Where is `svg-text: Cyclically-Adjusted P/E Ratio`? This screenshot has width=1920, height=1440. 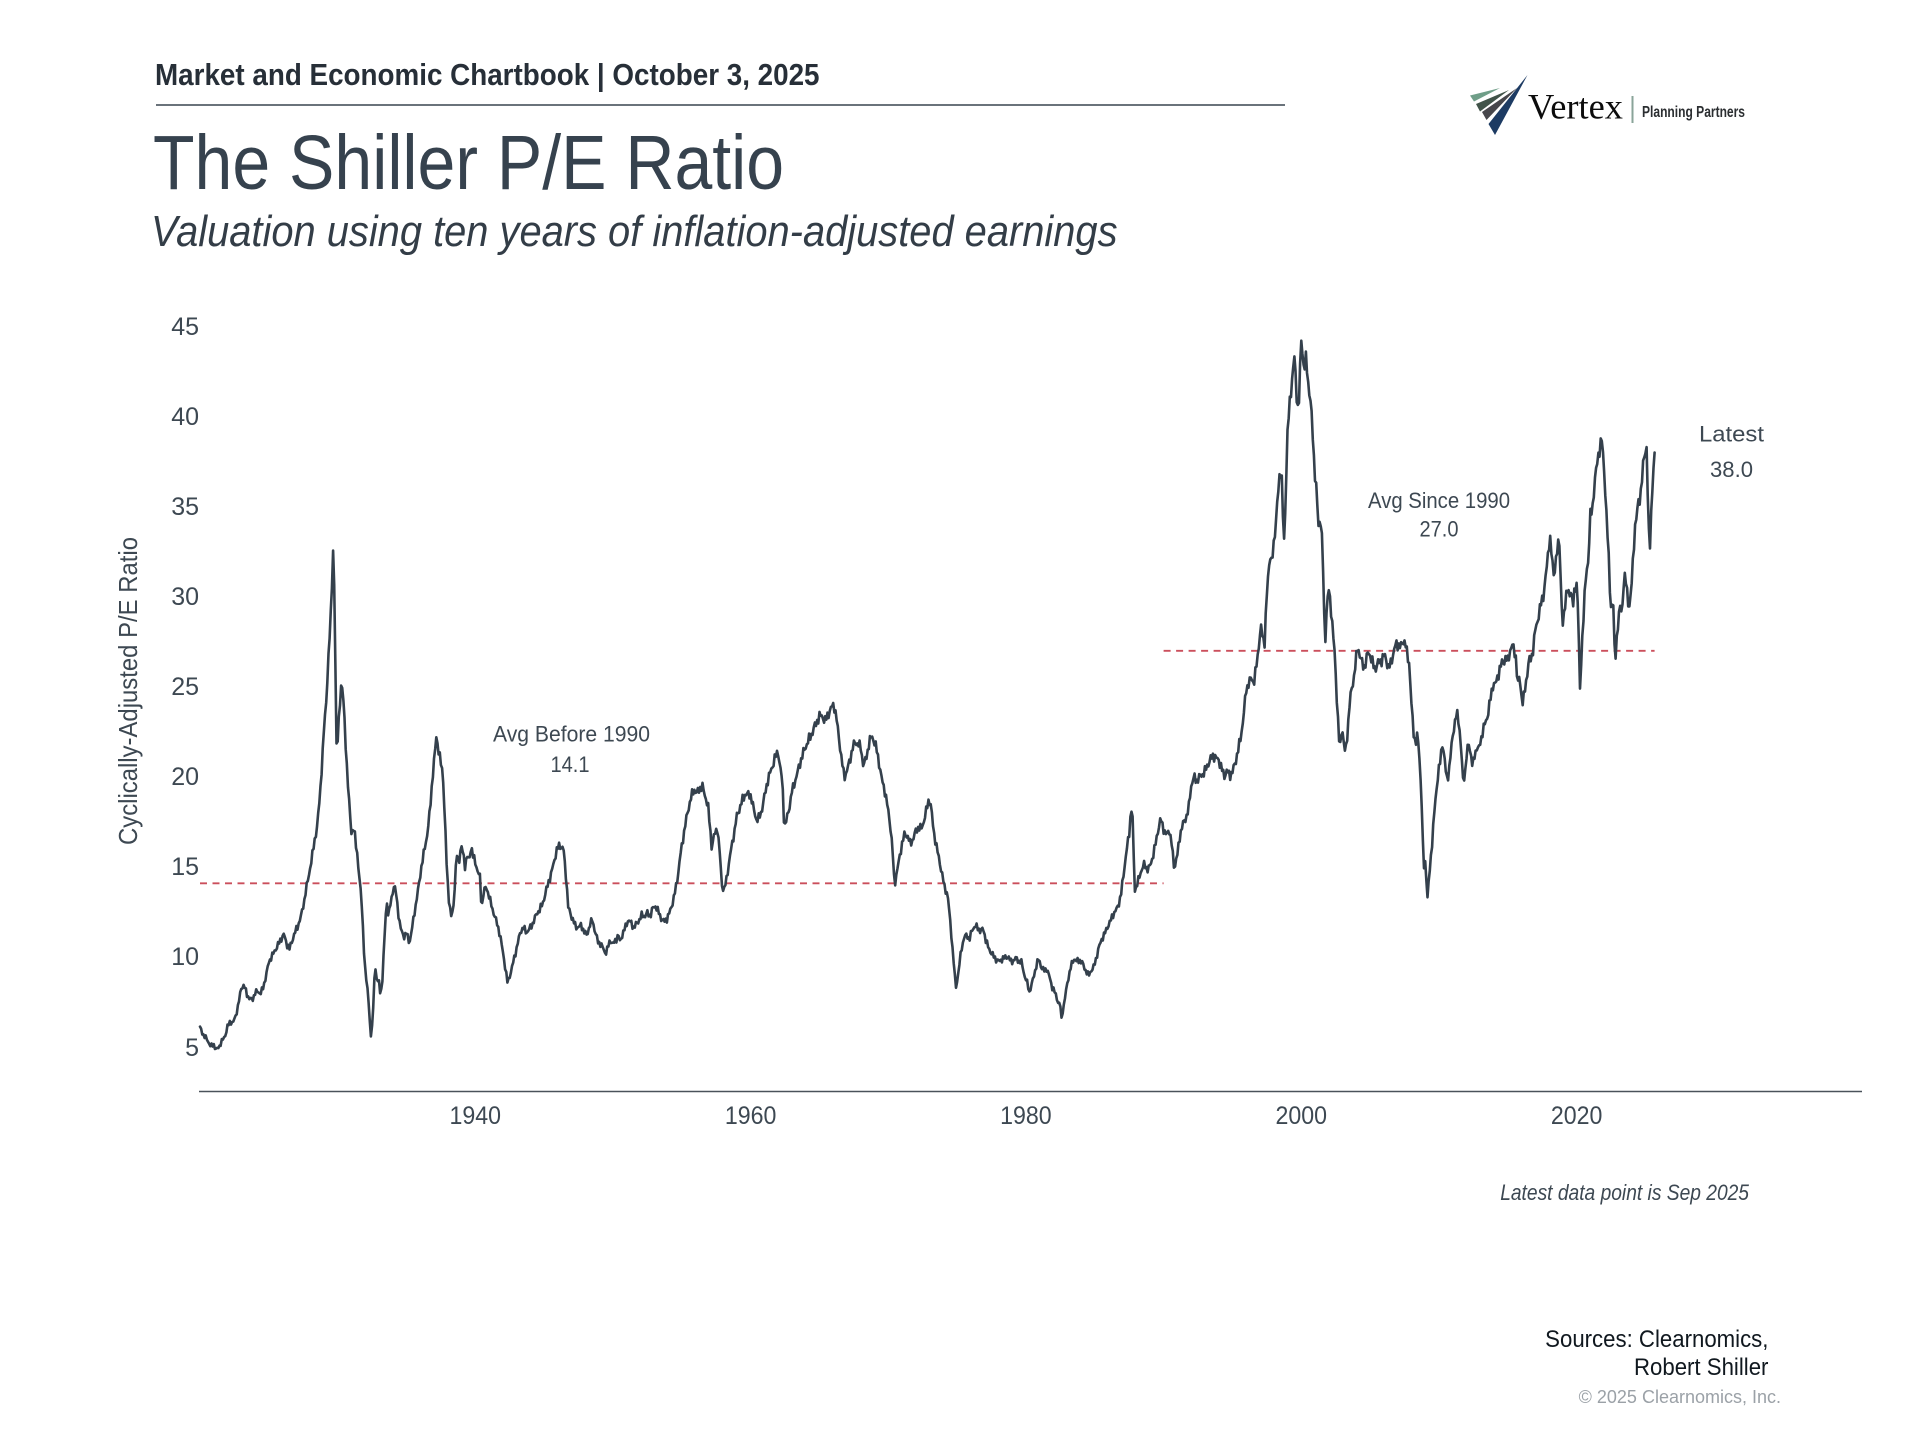
svg-text: Cyclically-Adjusted P/E Ratio is located at coordinates (128, 691).